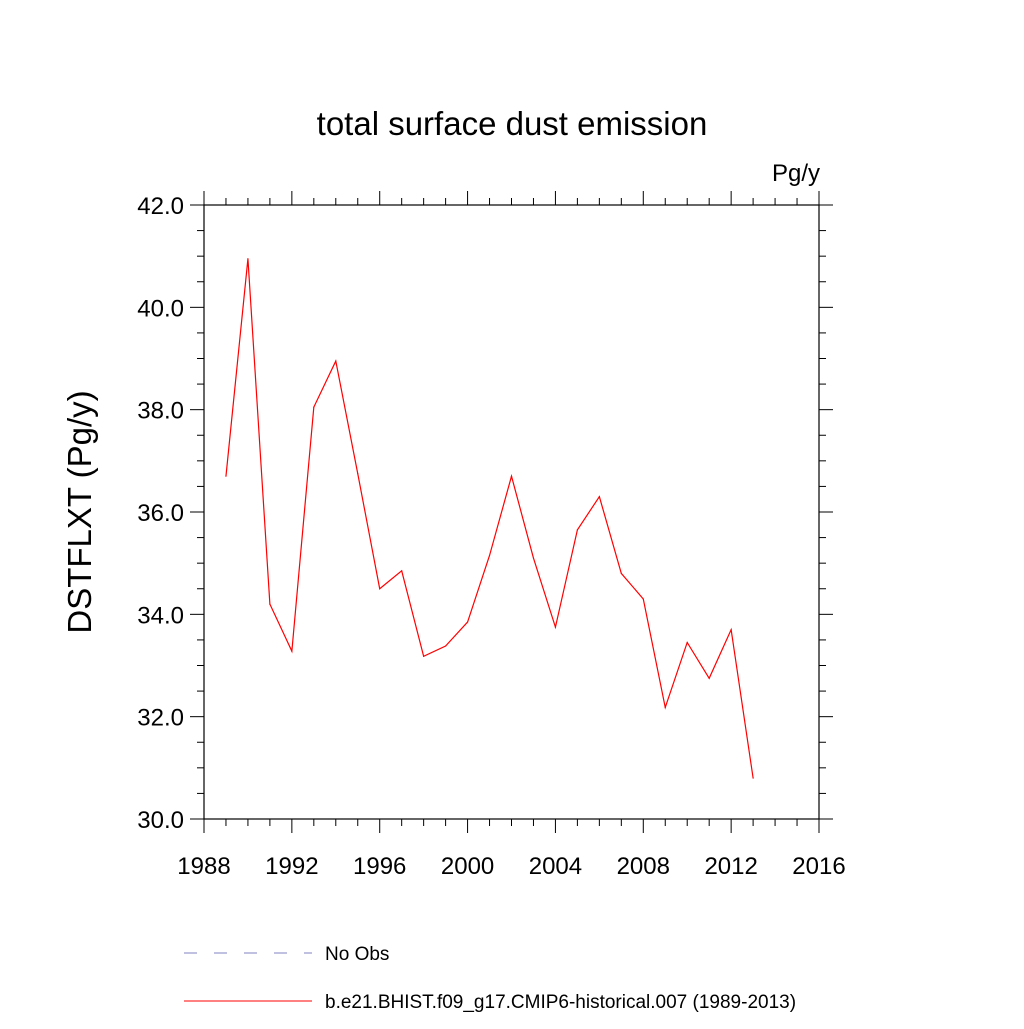 The height and width of the screenshot is (1029, 1024). I want to click on y-tick-label: 34.0, so click(160, 615).